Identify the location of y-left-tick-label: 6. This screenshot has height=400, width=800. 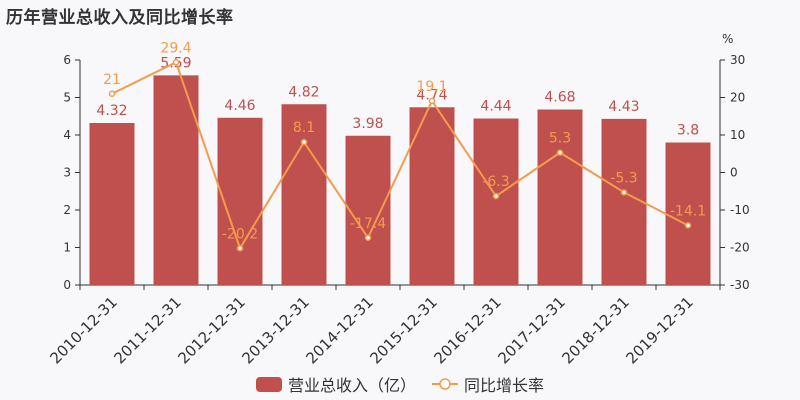
(67, 60).